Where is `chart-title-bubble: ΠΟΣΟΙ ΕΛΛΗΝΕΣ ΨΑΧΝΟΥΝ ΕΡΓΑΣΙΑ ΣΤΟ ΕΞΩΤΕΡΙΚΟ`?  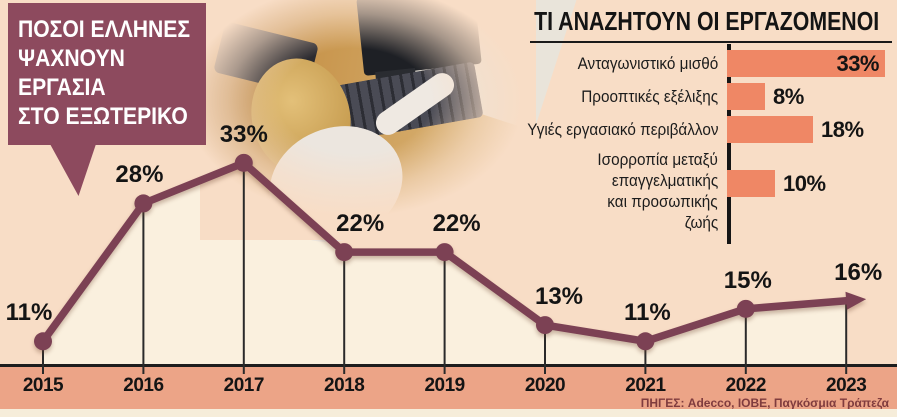 chart-title-bubble: ΠΟΣΟΙ ΕΛΛΗΝΕΣ ΨΑΧΝΟΥΝ ΕΡΓΑΣΙΑ ΣΤΟ ΕΞΩΤΕΡΙΚΟ is located at coordinates (107, 74).